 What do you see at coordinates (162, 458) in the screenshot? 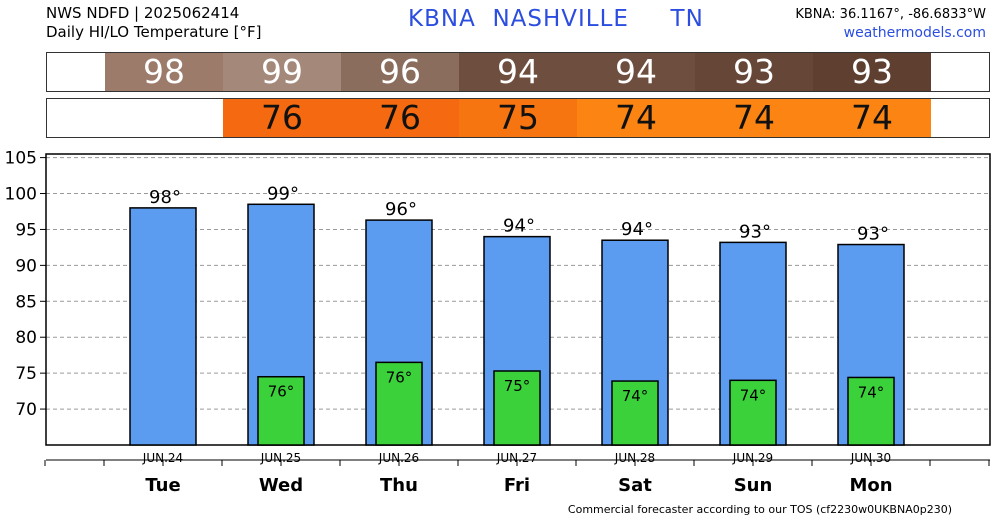
I see `date-label: JUN.24` at bounding box center [162, 458].